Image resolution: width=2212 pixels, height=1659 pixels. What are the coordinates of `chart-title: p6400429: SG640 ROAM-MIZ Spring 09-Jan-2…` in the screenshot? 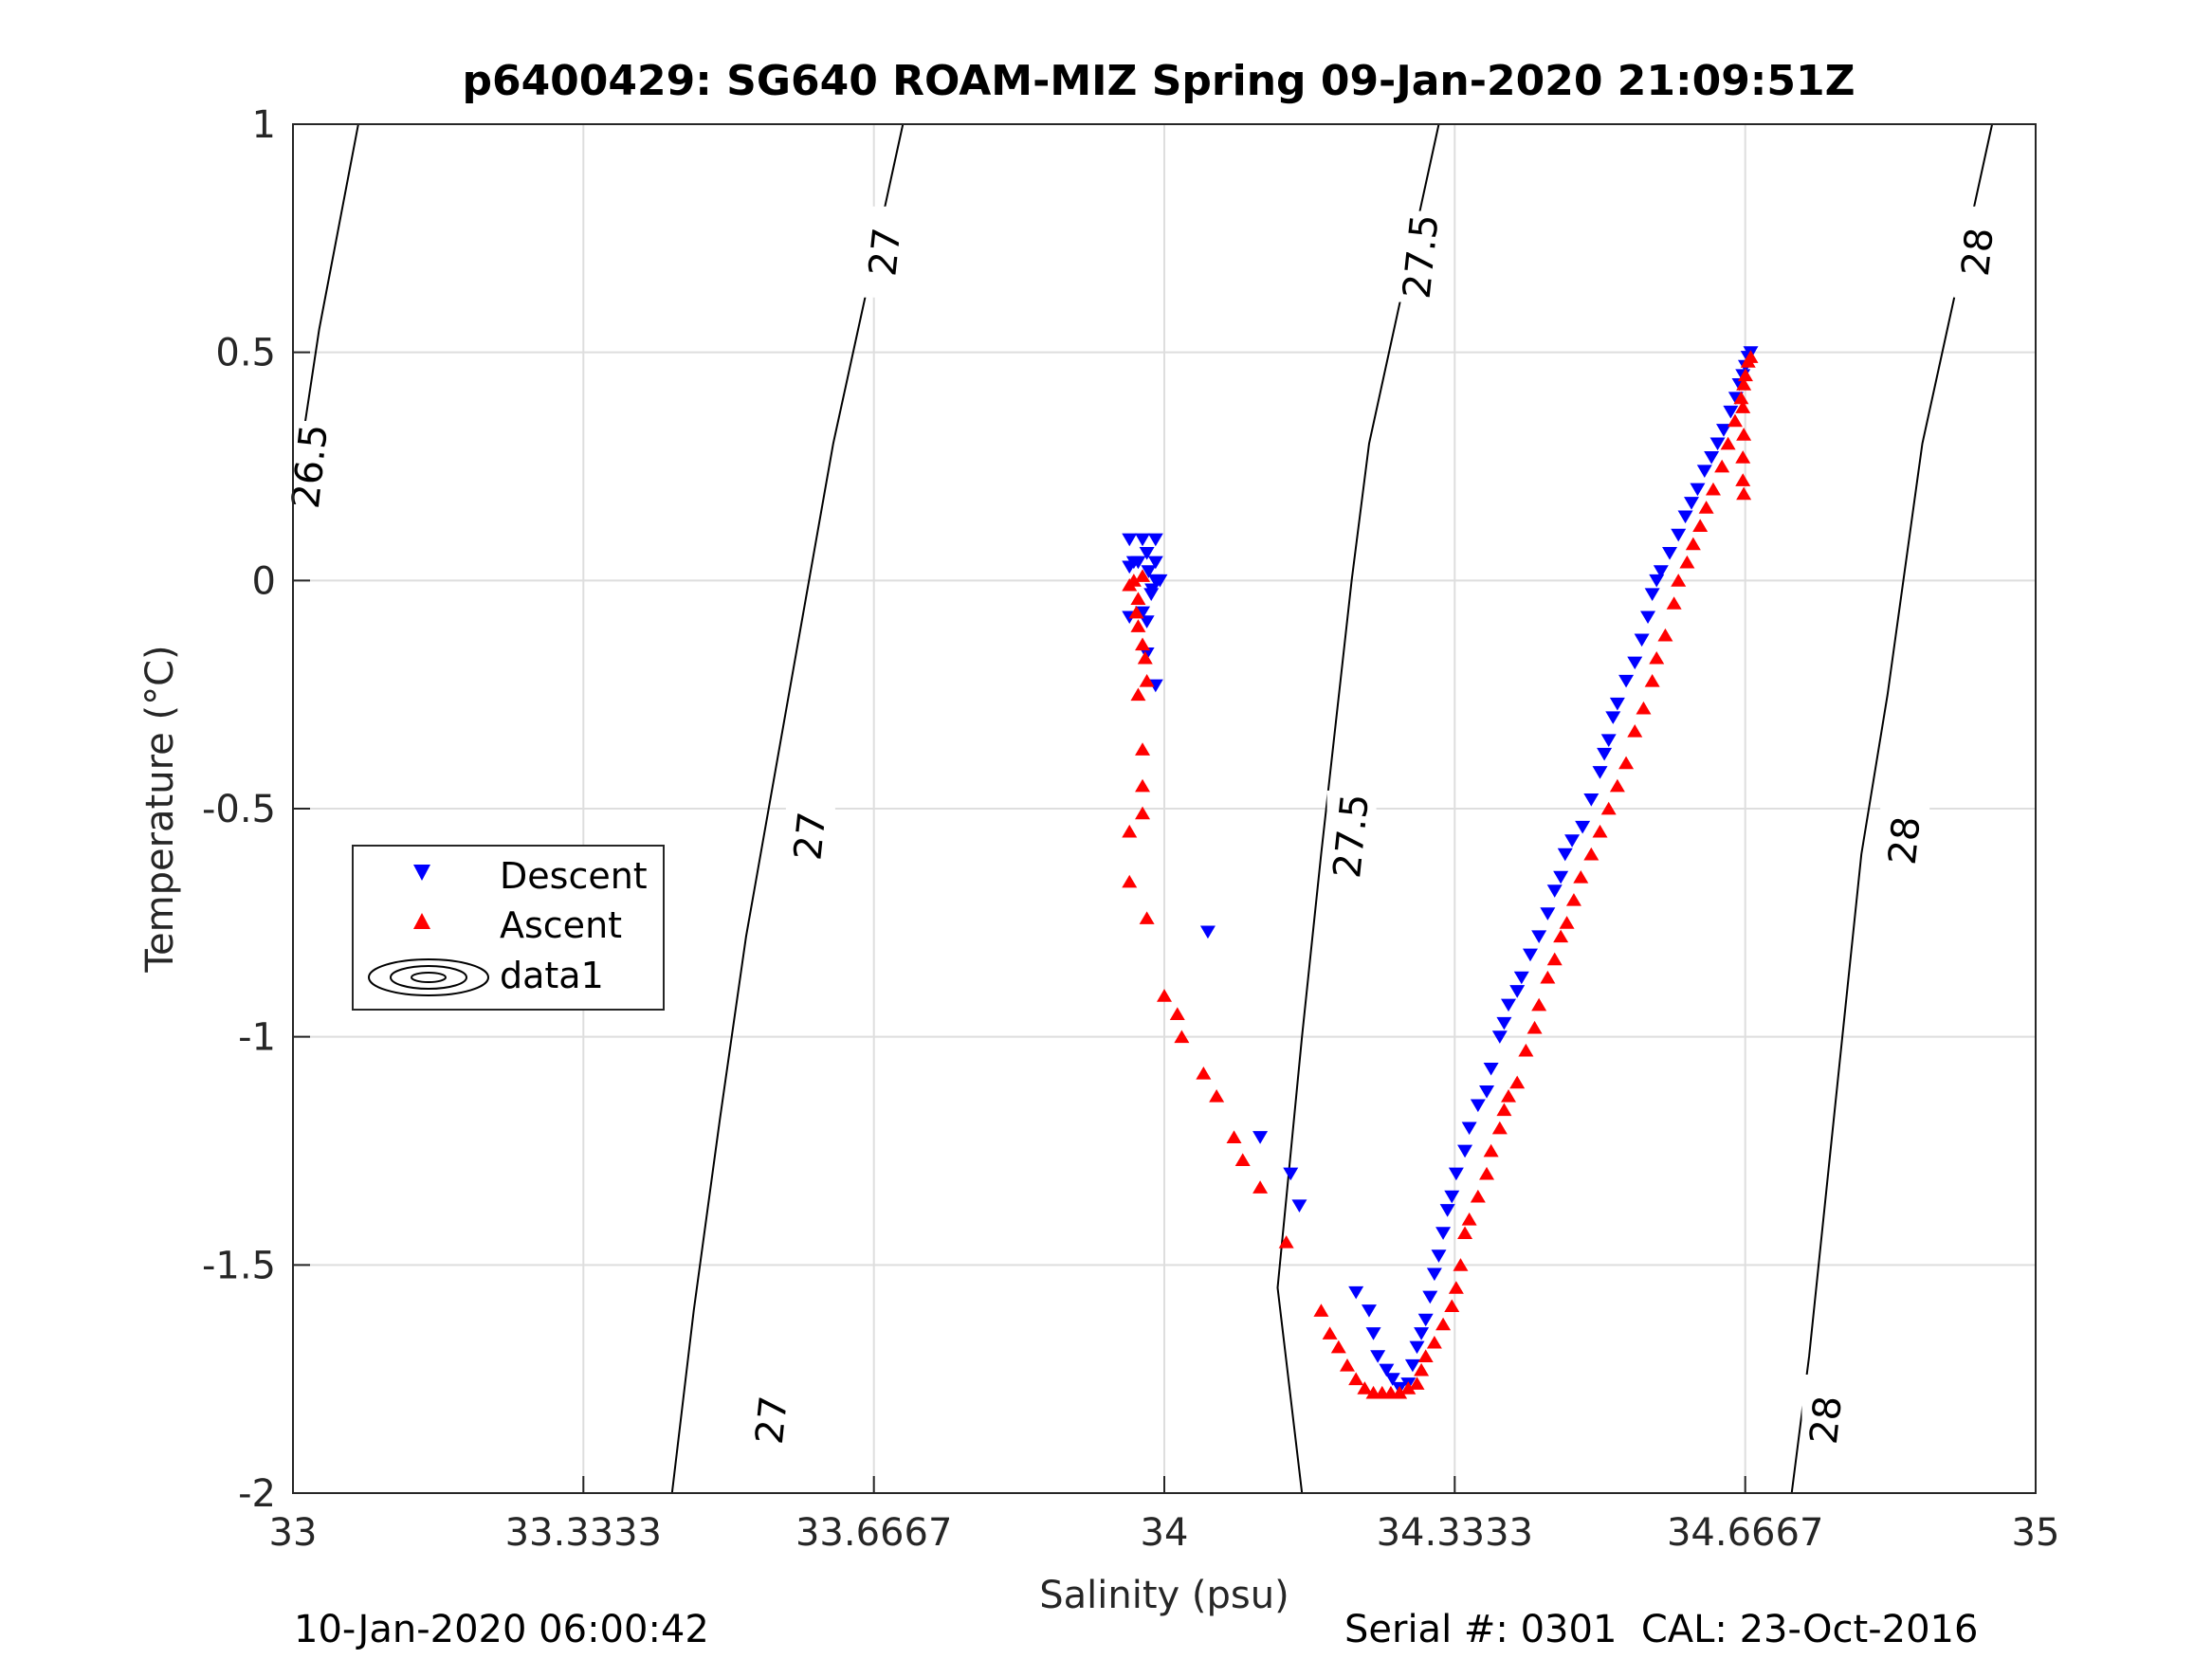 It's located at (1158, 81).